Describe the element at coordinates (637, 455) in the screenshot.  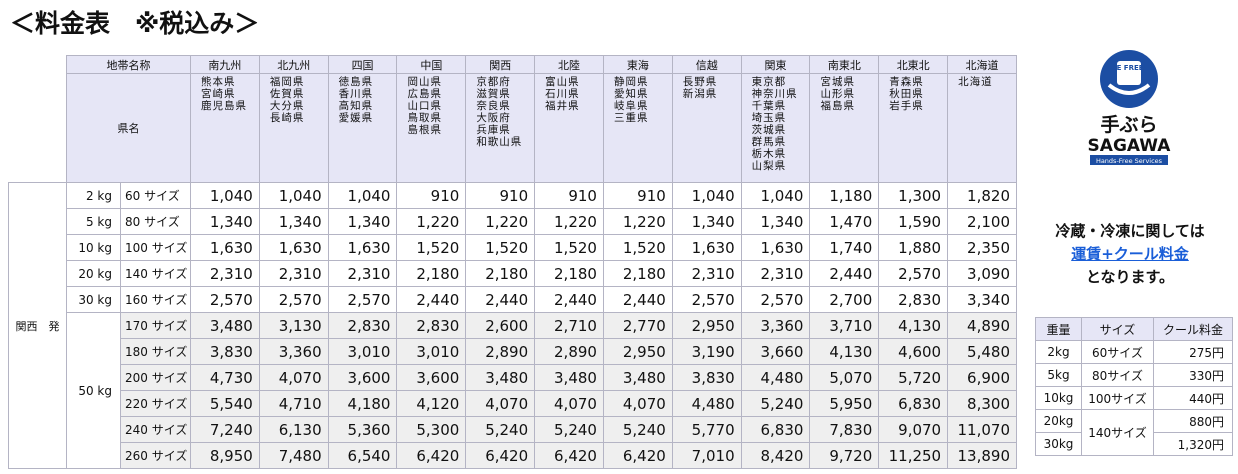
I see `price: 6,420` at that location.